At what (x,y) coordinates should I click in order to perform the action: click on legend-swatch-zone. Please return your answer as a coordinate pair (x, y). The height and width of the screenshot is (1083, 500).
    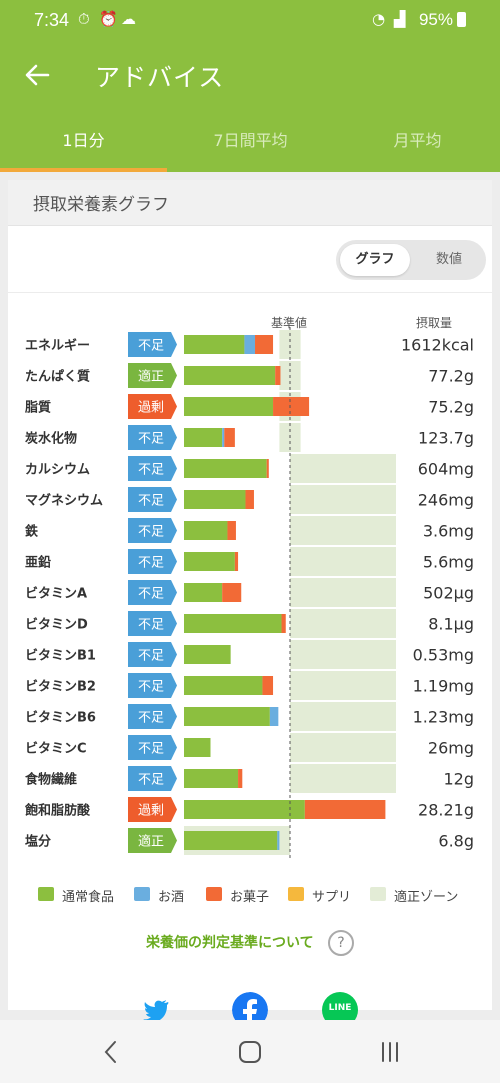
    Looking at the image, I should click on (378, 894).